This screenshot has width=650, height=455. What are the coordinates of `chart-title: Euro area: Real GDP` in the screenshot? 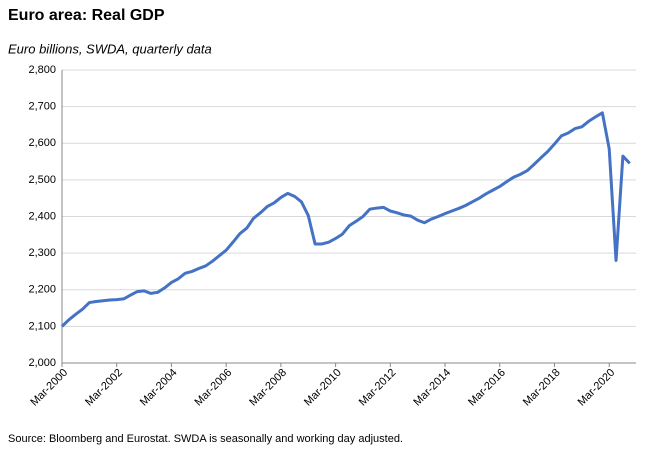 It's located at (86, 15).